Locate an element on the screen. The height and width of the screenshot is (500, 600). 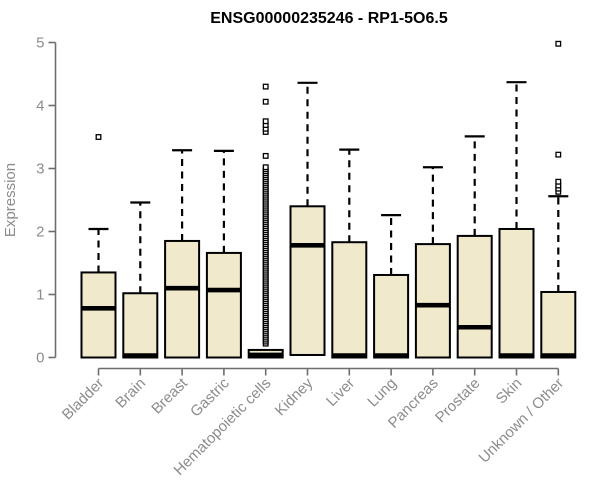
chart-title: ENSG00000235246 - RP1-5O6.5 is located at coordinates (329, 18).